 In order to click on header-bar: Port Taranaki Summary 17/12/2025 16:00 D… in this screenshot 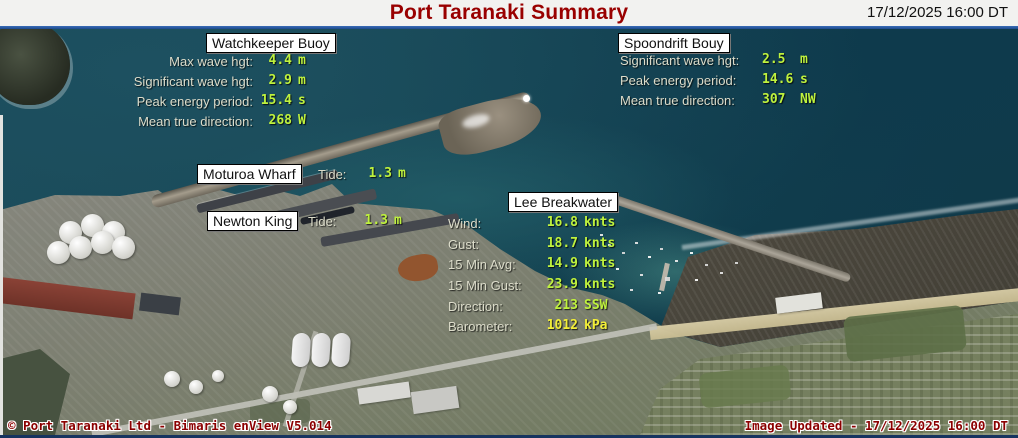, I will do `click(509, 13)`.